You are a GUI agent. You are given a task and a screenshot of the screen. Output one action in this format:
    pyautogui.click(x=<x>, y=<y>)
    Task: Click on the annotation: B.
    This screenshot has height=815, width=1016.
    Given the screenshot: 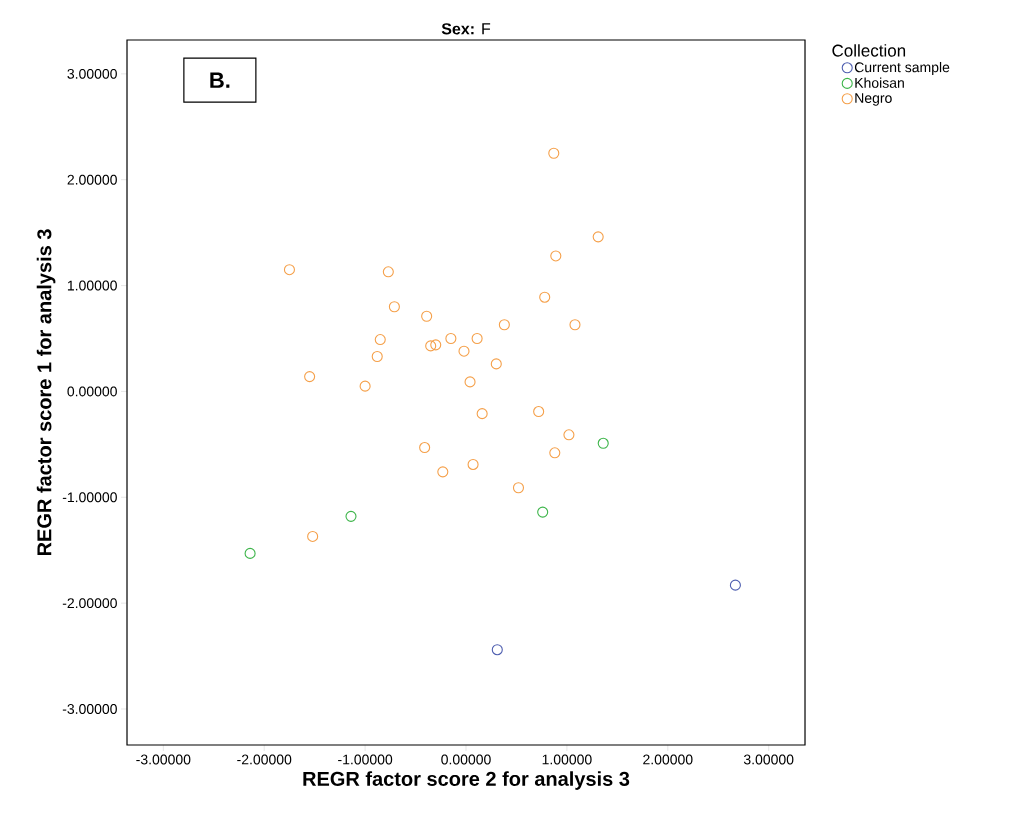 What is the action you would take?
    pyautogui.click(x=220, y=80)
    